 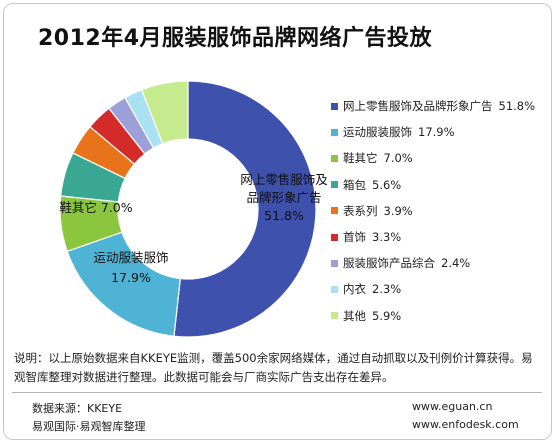 What do you see at coordinates (456, 263) in the screenshot?
I see `legend-value: 2.4%` at bounding box center [456, 263].